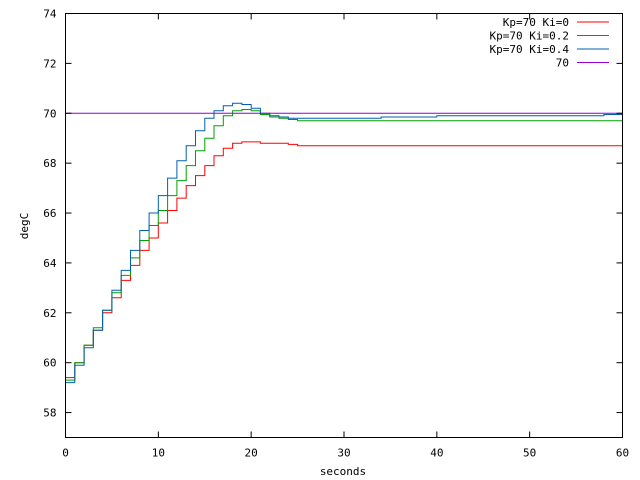 Image resolution: width=640 pixels, height=480 pixels. Describe the element at coordinates (49, 213) in the screenshot. I see `y-tick-label: 66` at that location.